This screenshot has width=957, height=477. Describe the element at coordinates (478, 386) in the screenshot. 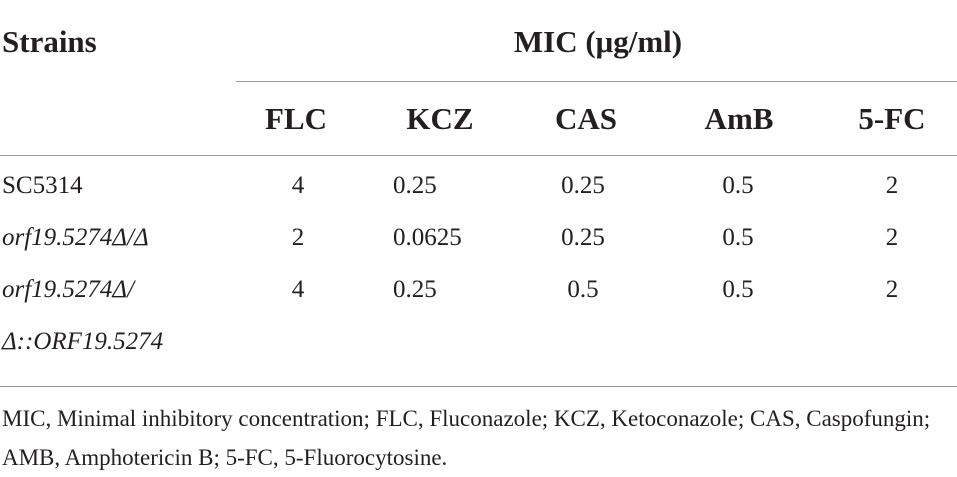

I see `table-bottom-rule` at that location.